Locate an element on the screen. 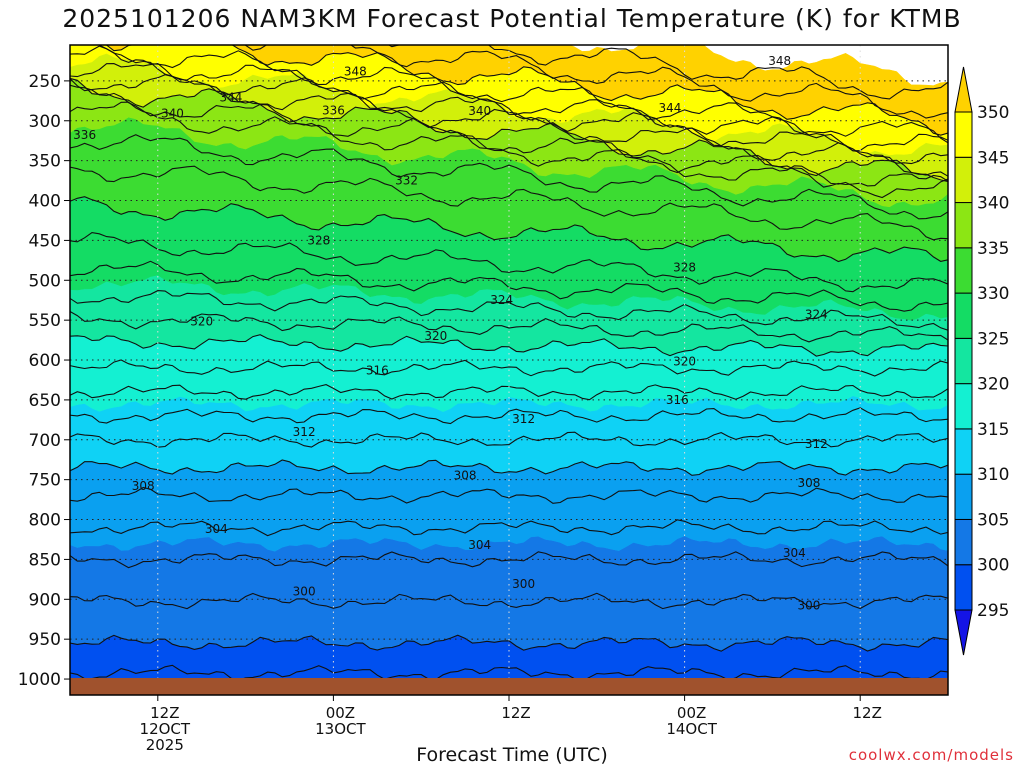 The image size is (1024, 768). colorbar-label-315: 315 is located at coordinates (993, 430).